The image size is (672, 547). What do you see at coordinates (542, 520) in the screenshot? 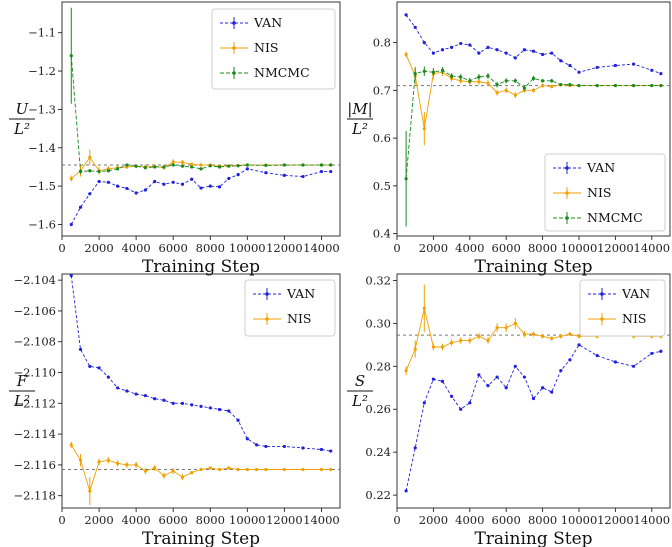
I see `x-tick-label: 8000` at bounding box center [542, 520].